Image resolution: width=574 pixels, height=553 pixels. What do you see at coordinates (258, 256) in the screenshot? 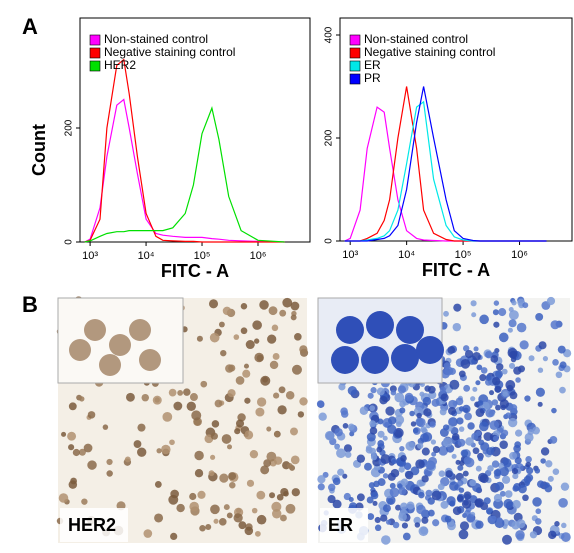
I see `x-tick-label: 10⁶` at bounding box center [258, 256].